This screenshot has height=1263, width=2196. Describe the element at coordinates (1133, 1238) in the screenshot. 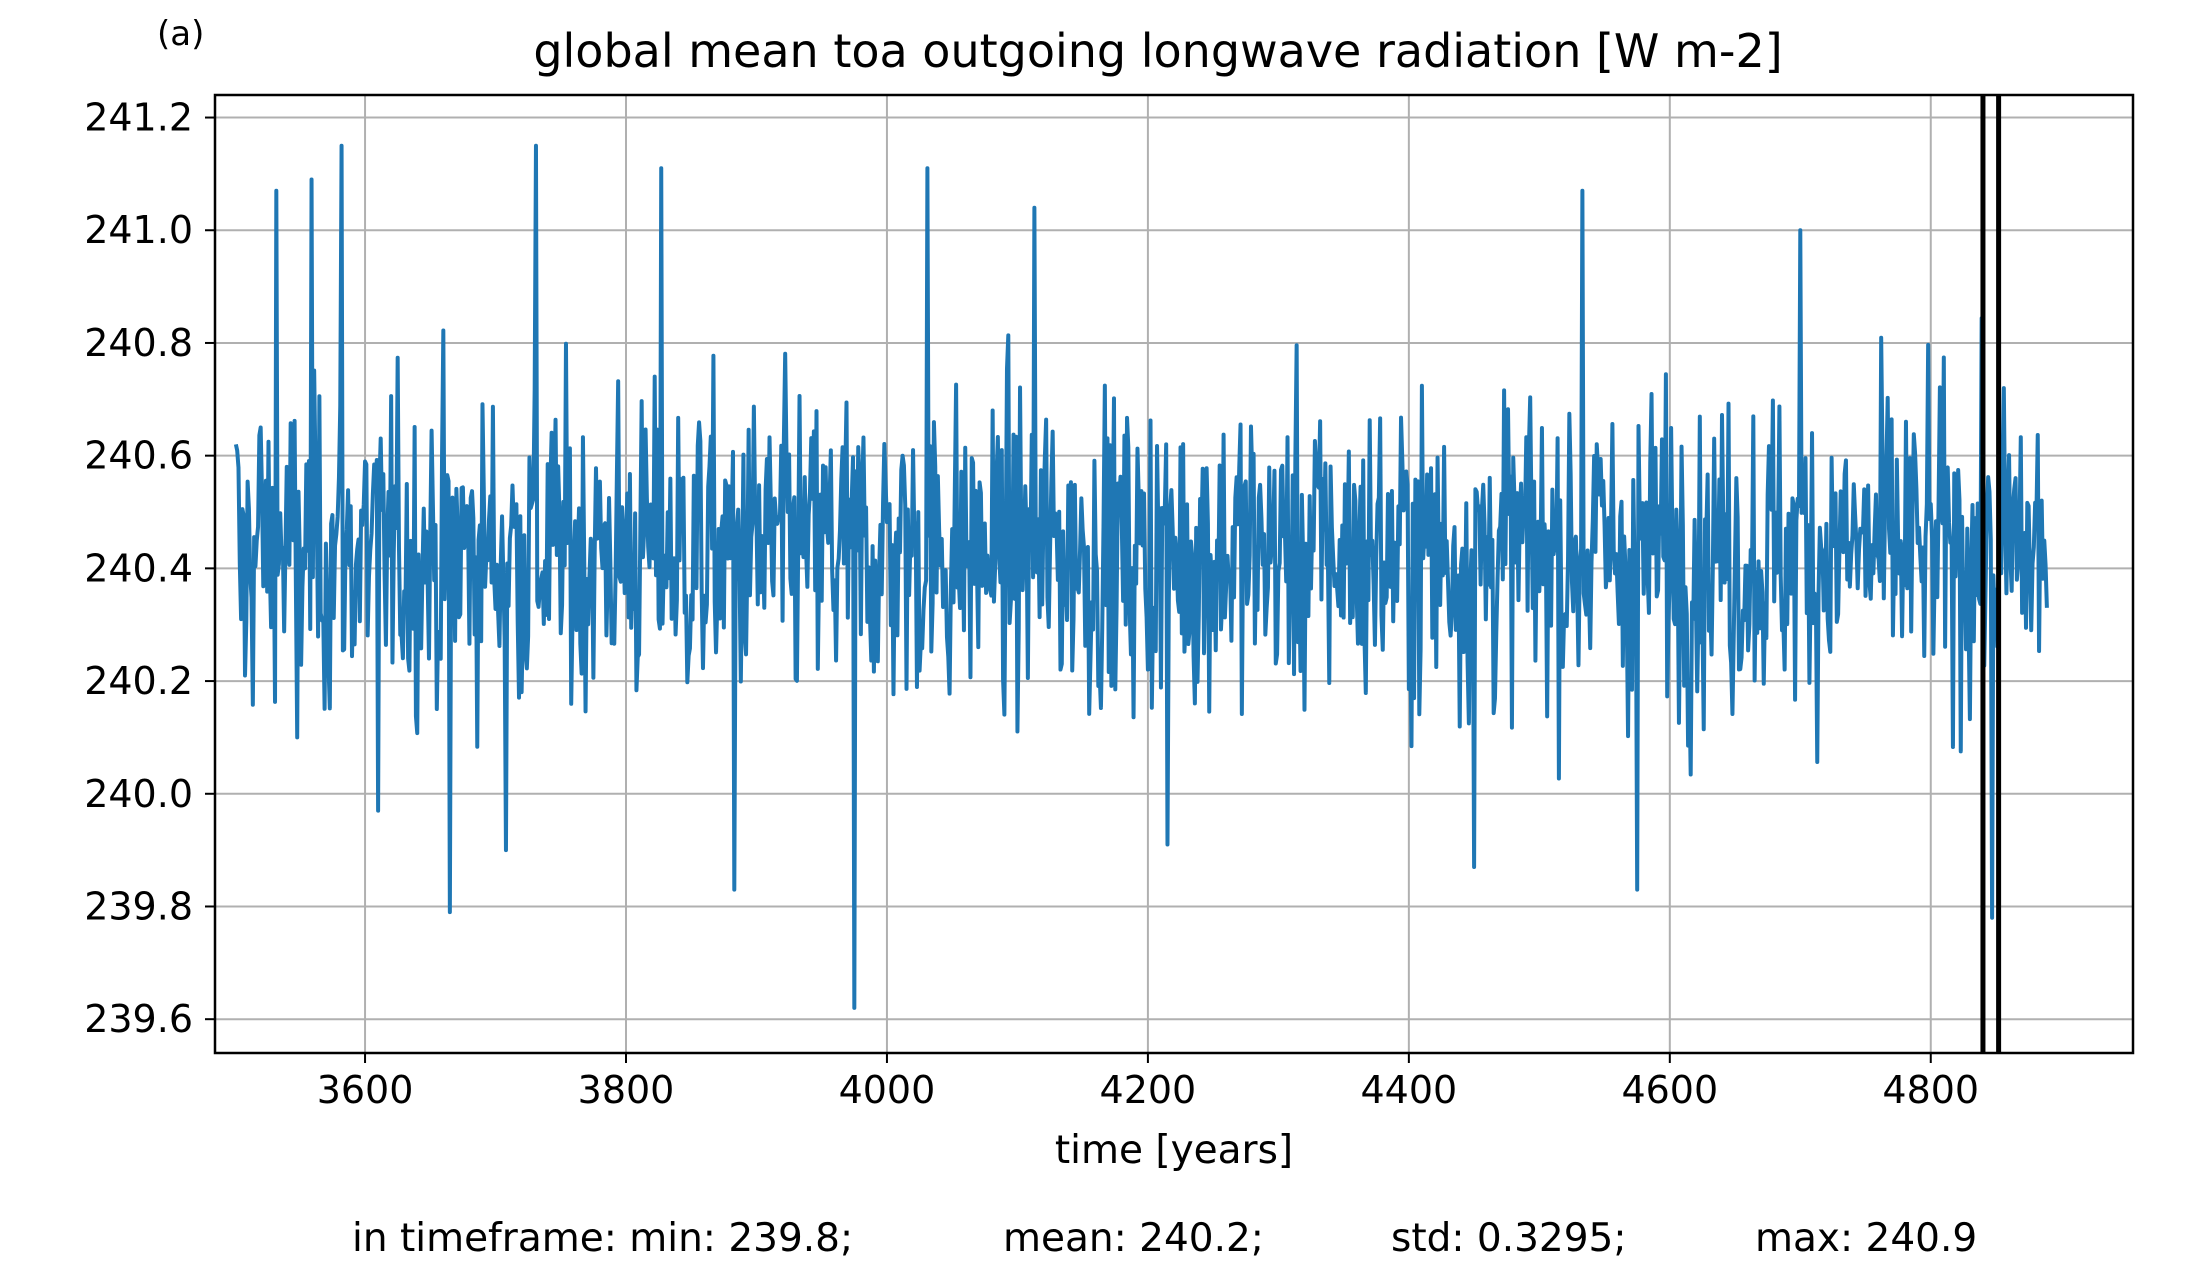

I see `stats-mean: mean: 240.2;` at that location.